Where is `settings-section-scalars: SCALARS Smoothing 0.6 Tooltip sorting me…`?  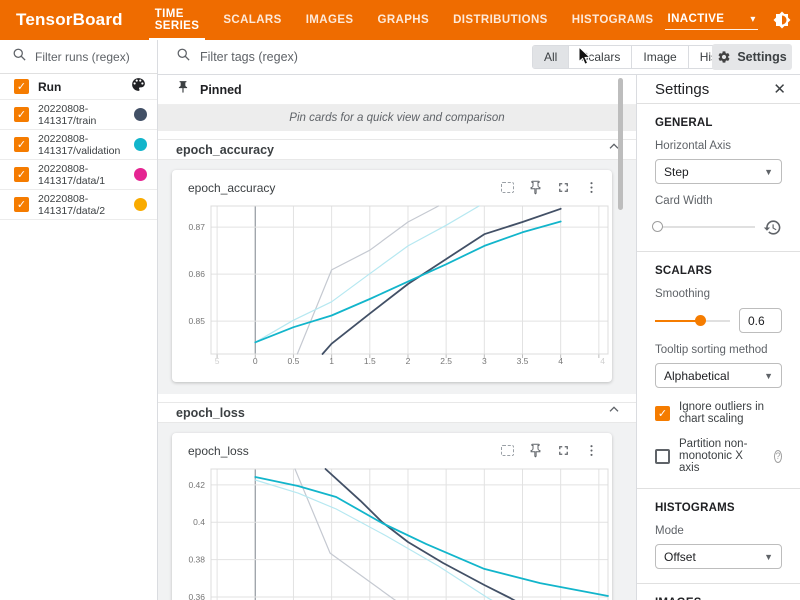
settings-section-scalars: SCALARS Smoothing 0.6 Tooltip sorting me… is located at coordinates (718, 370).